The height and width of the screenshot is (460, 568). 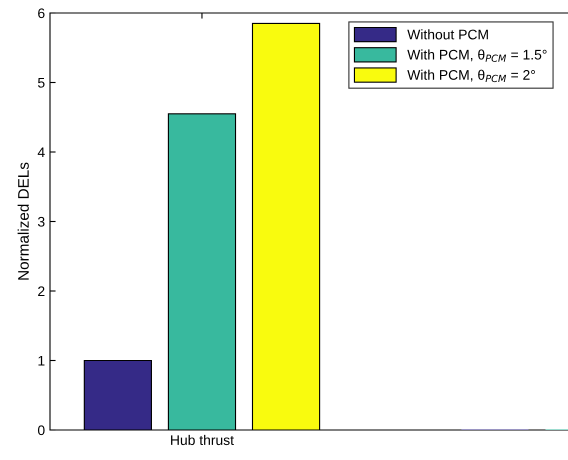 I want to click on legend-label: With PCM, θ$_{PCM}$ = 1.5°, so click(x=477, y=55).